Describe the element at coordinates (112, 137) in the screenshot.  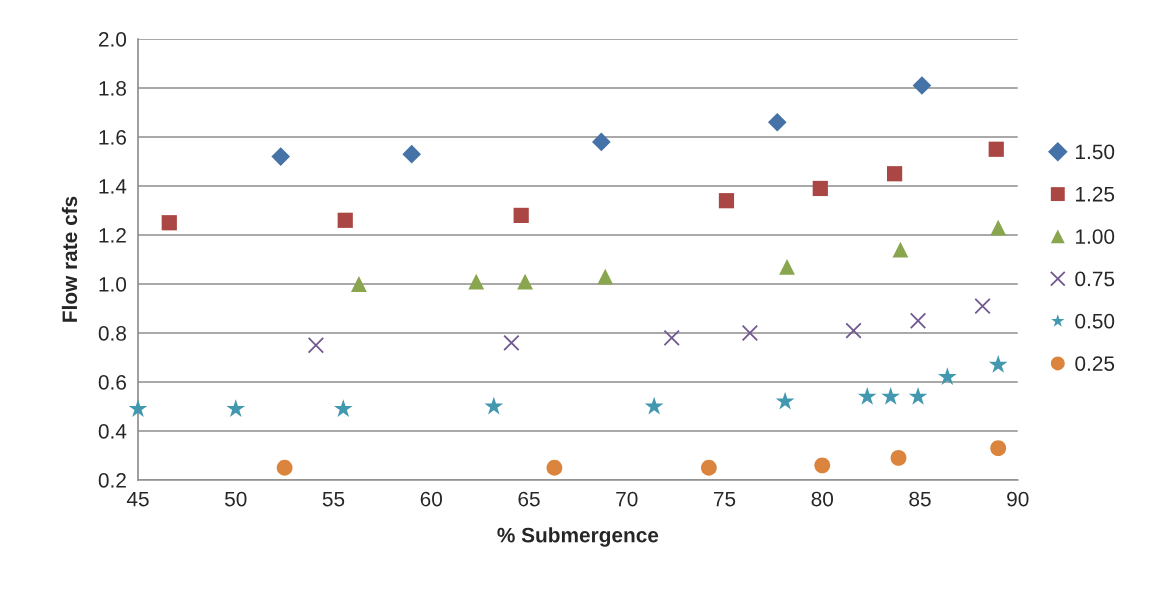
I see `y-tick-label: 1.6` at that location.